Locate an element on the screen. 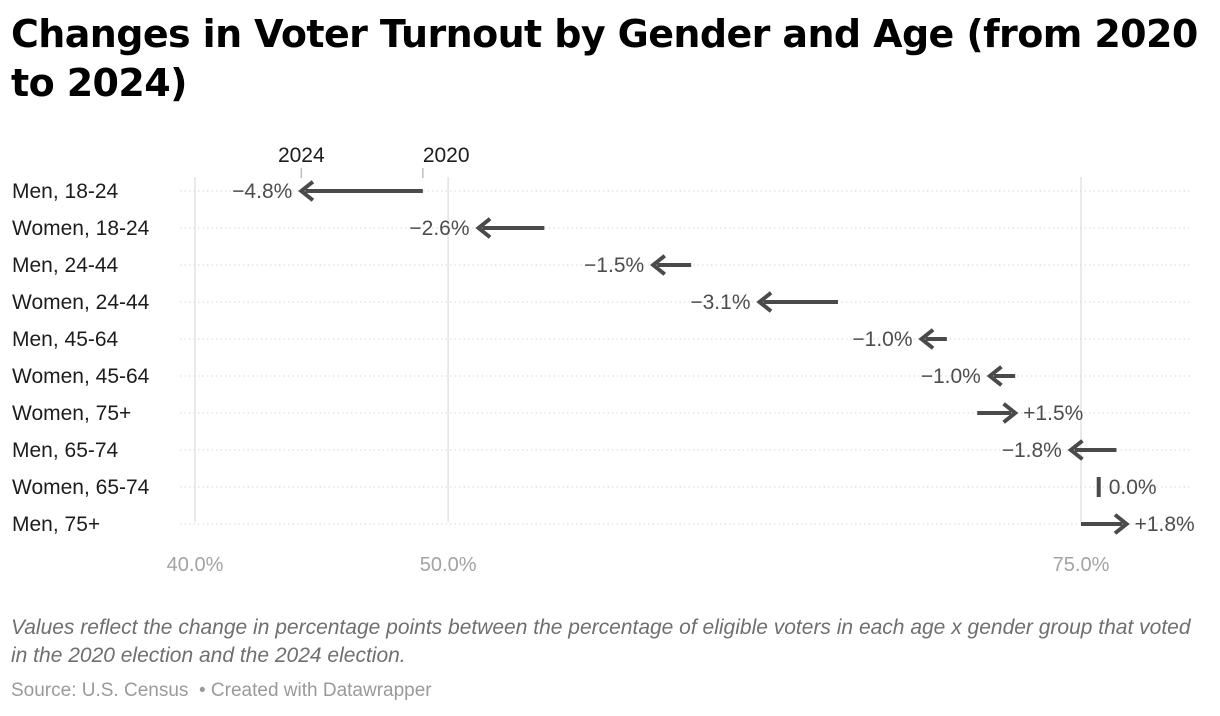  x-tick-label: 50.0% is located at coordinates (448, 565).